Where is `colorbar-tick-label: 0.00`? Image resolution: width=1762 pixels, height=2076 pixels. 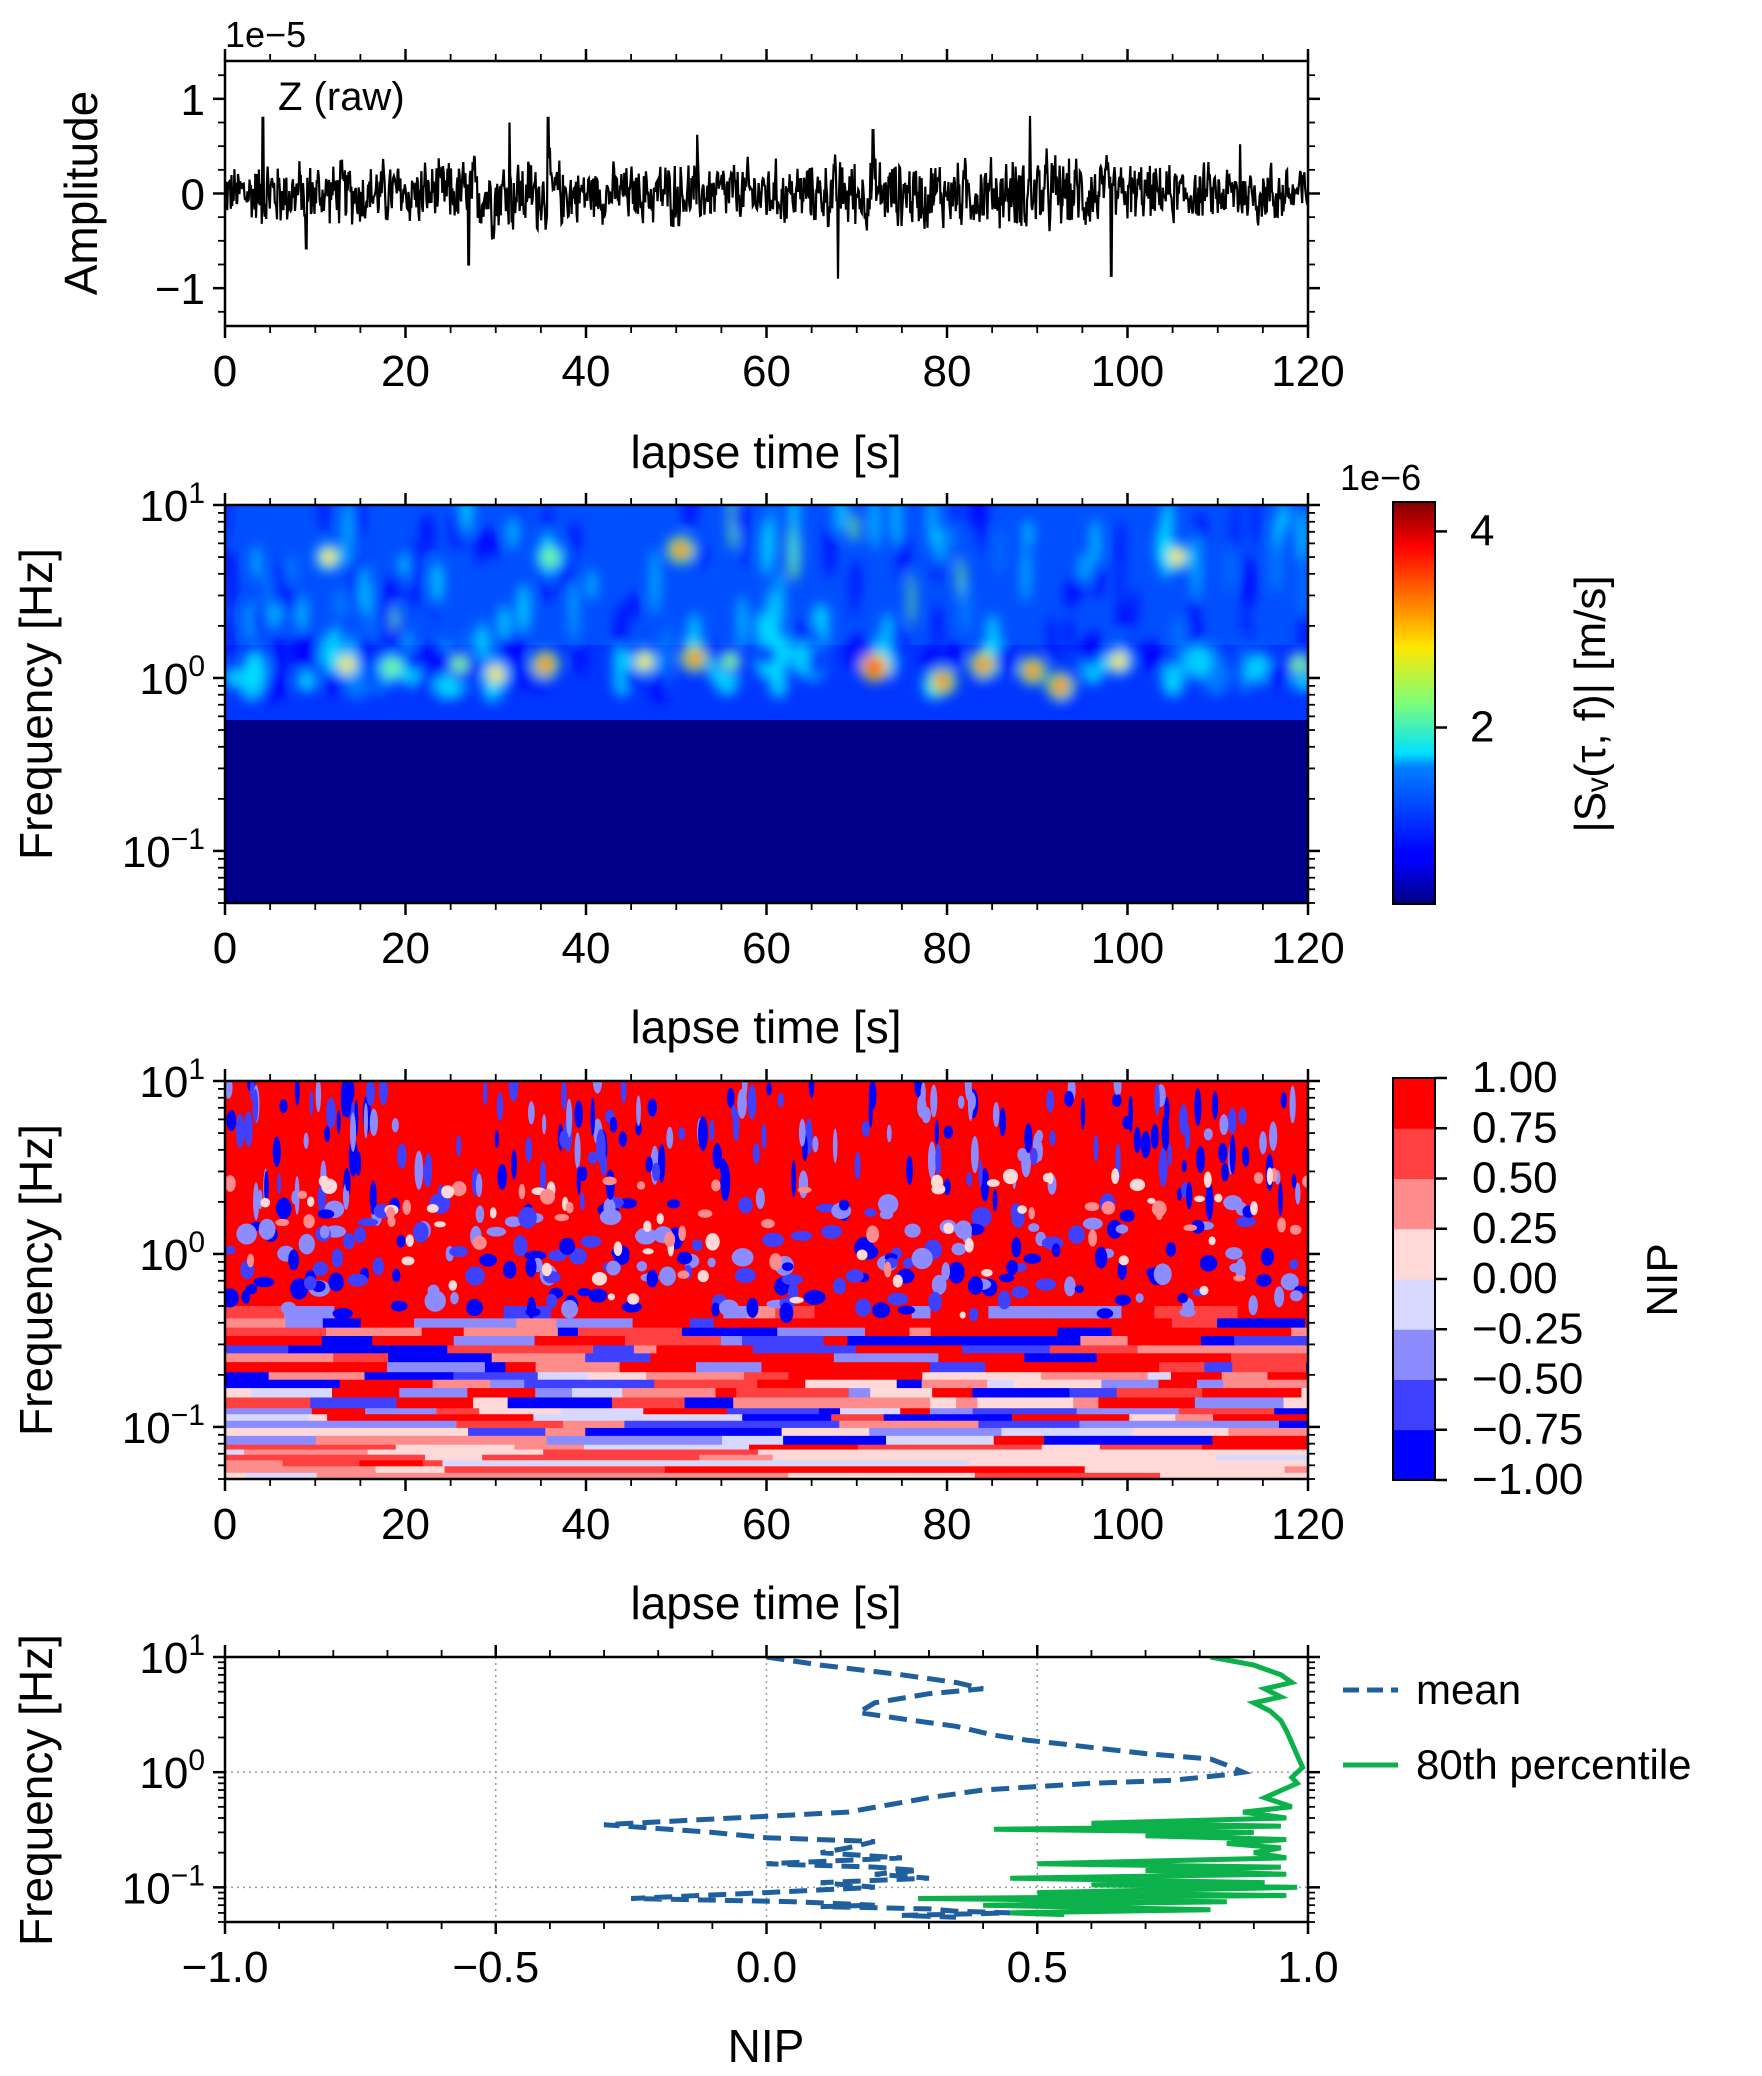 colorbar-tick-label: 0.00 is located at coordinates (1515, 1278).